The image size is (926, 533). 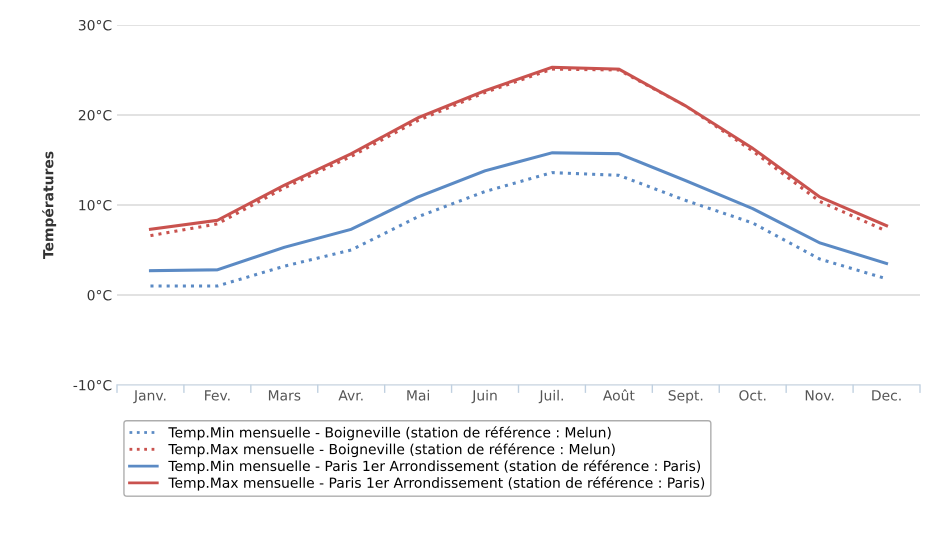 I want to click on y-tick-label: 10°C, so click(x=95, y=205).